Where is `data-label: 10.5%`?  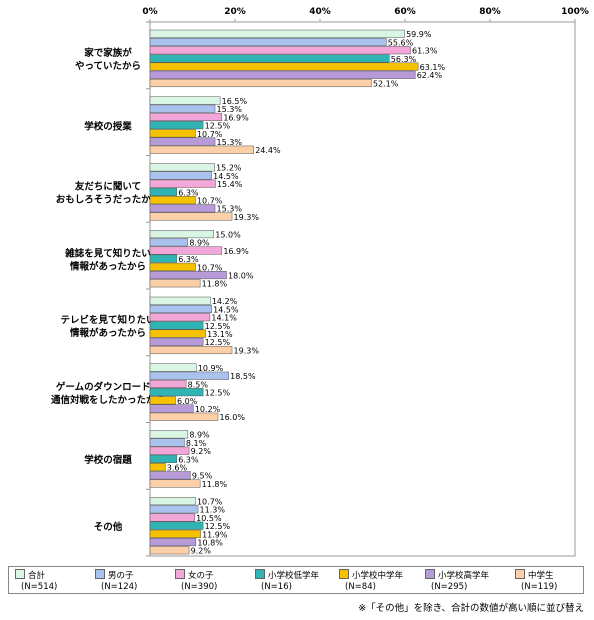
data-label: 10.5% is located at coordinates (209, 518).